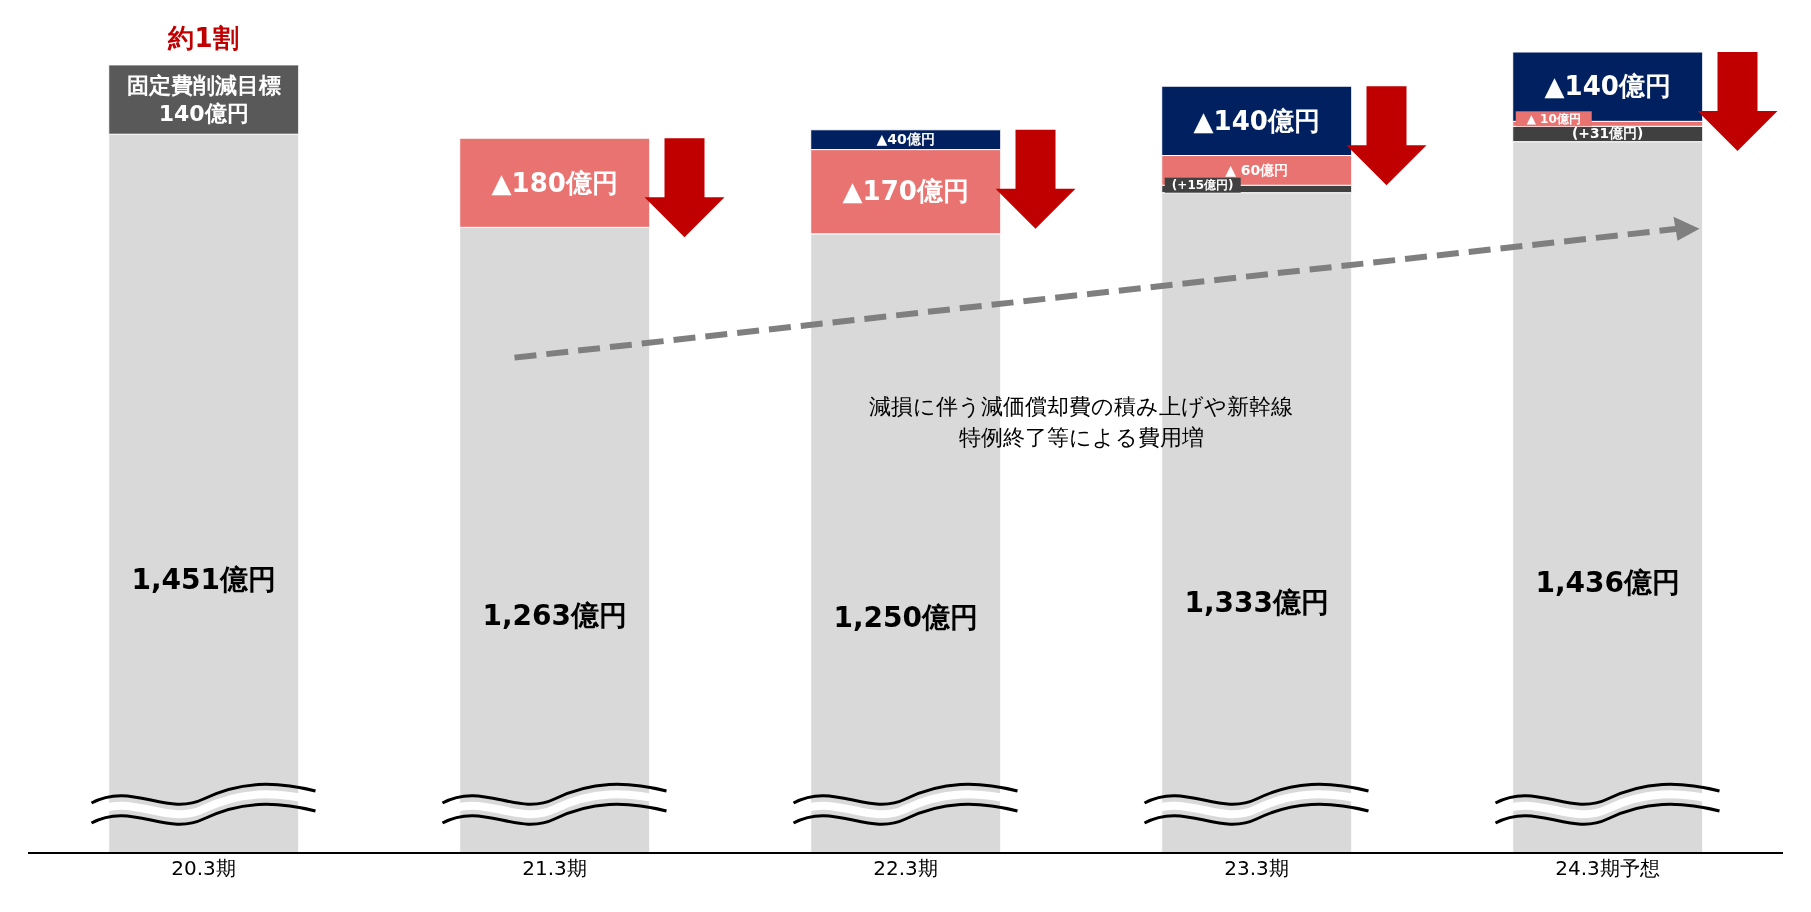  Describe the element at coordinates (554, 183) in the screenshot. I see `data-label: ▲180億円` at that location.